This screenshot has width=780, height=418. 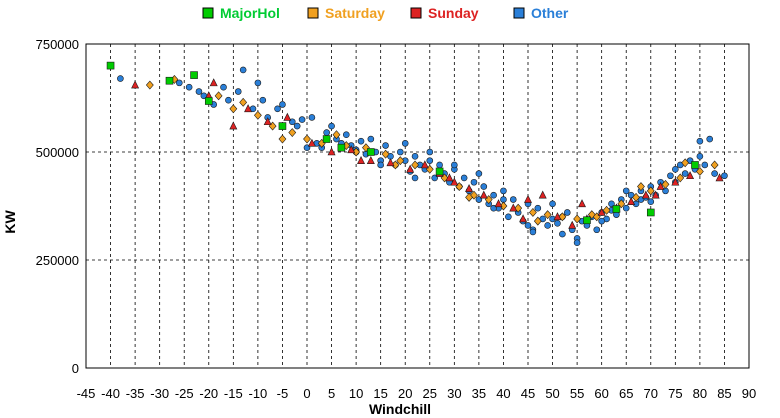 What do you see at coordinates (519, 13) in the screenshot?
I see `legend-swatch-other` at bounding box center [519, 13].